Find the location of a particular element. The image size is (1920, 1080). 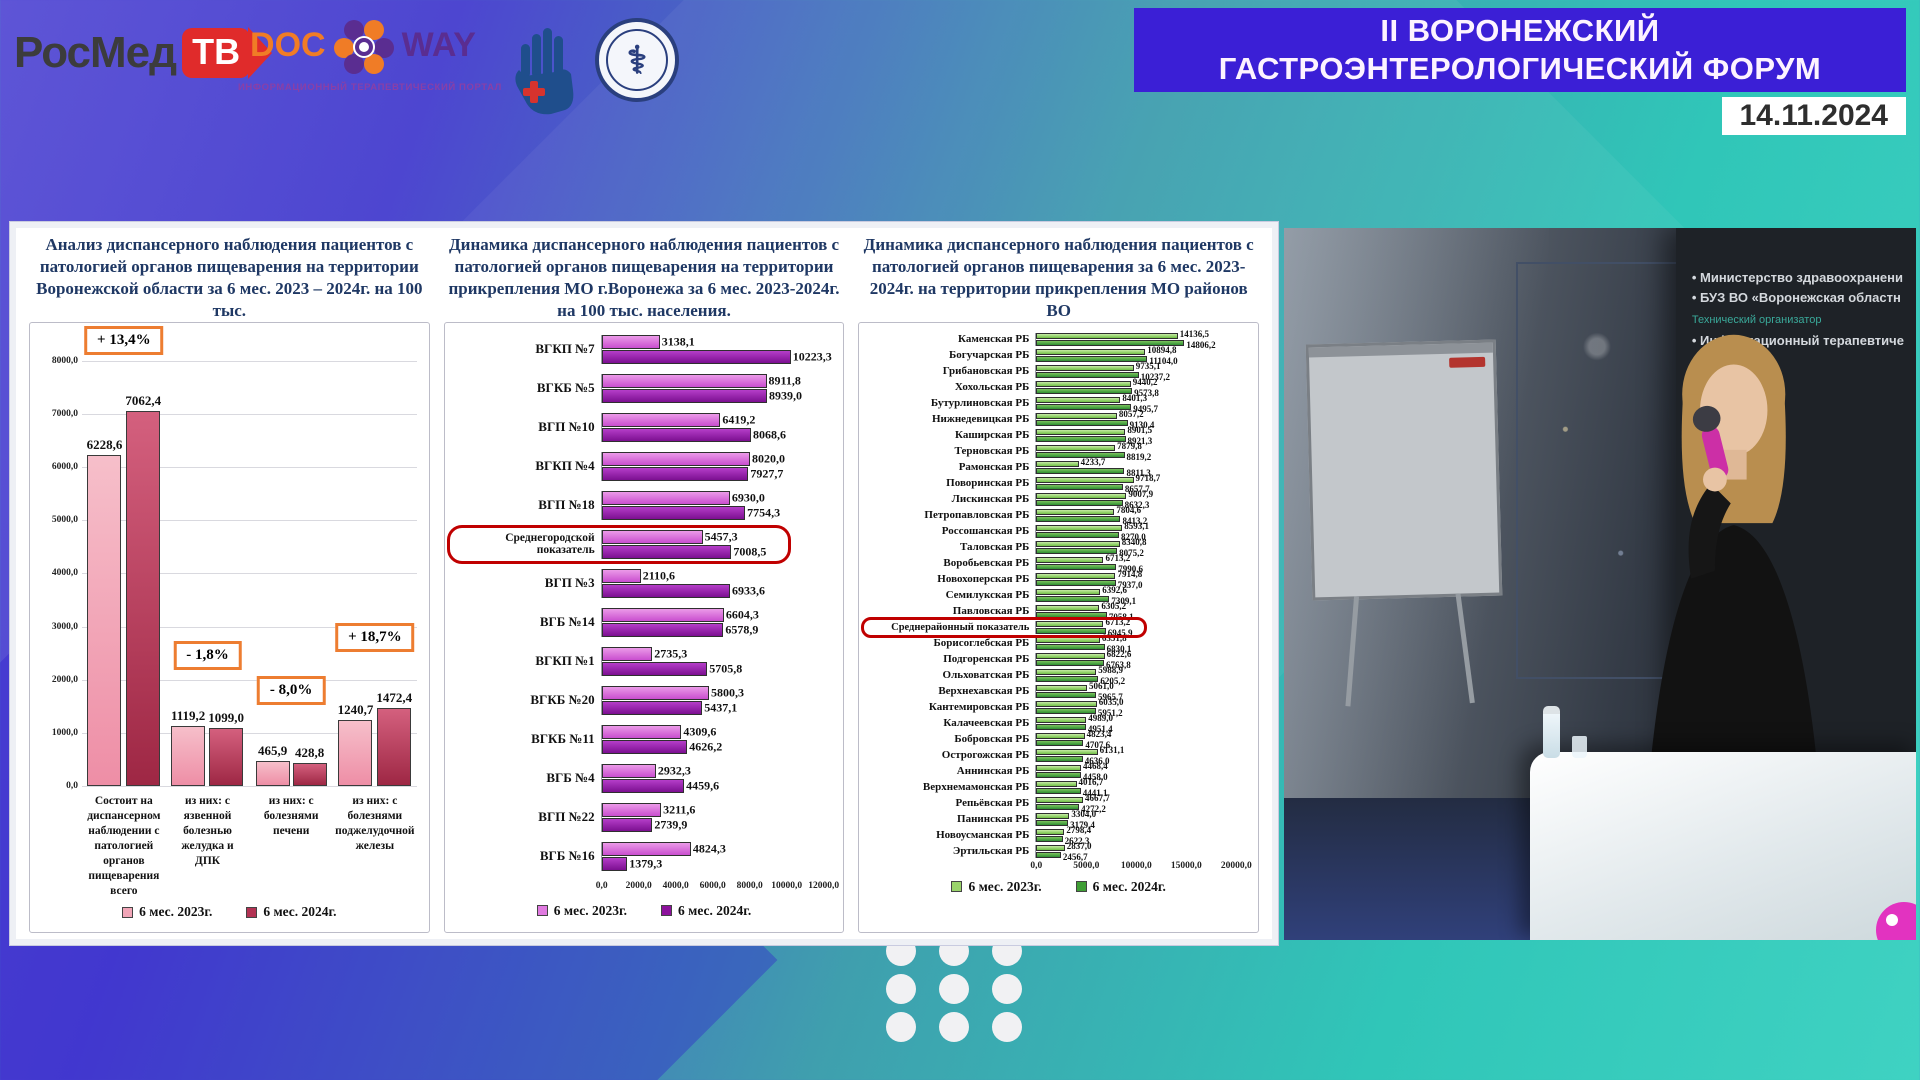

chart-row: ВГКП №1 2735,3 5705,8 is located at coordinates (644, 661).